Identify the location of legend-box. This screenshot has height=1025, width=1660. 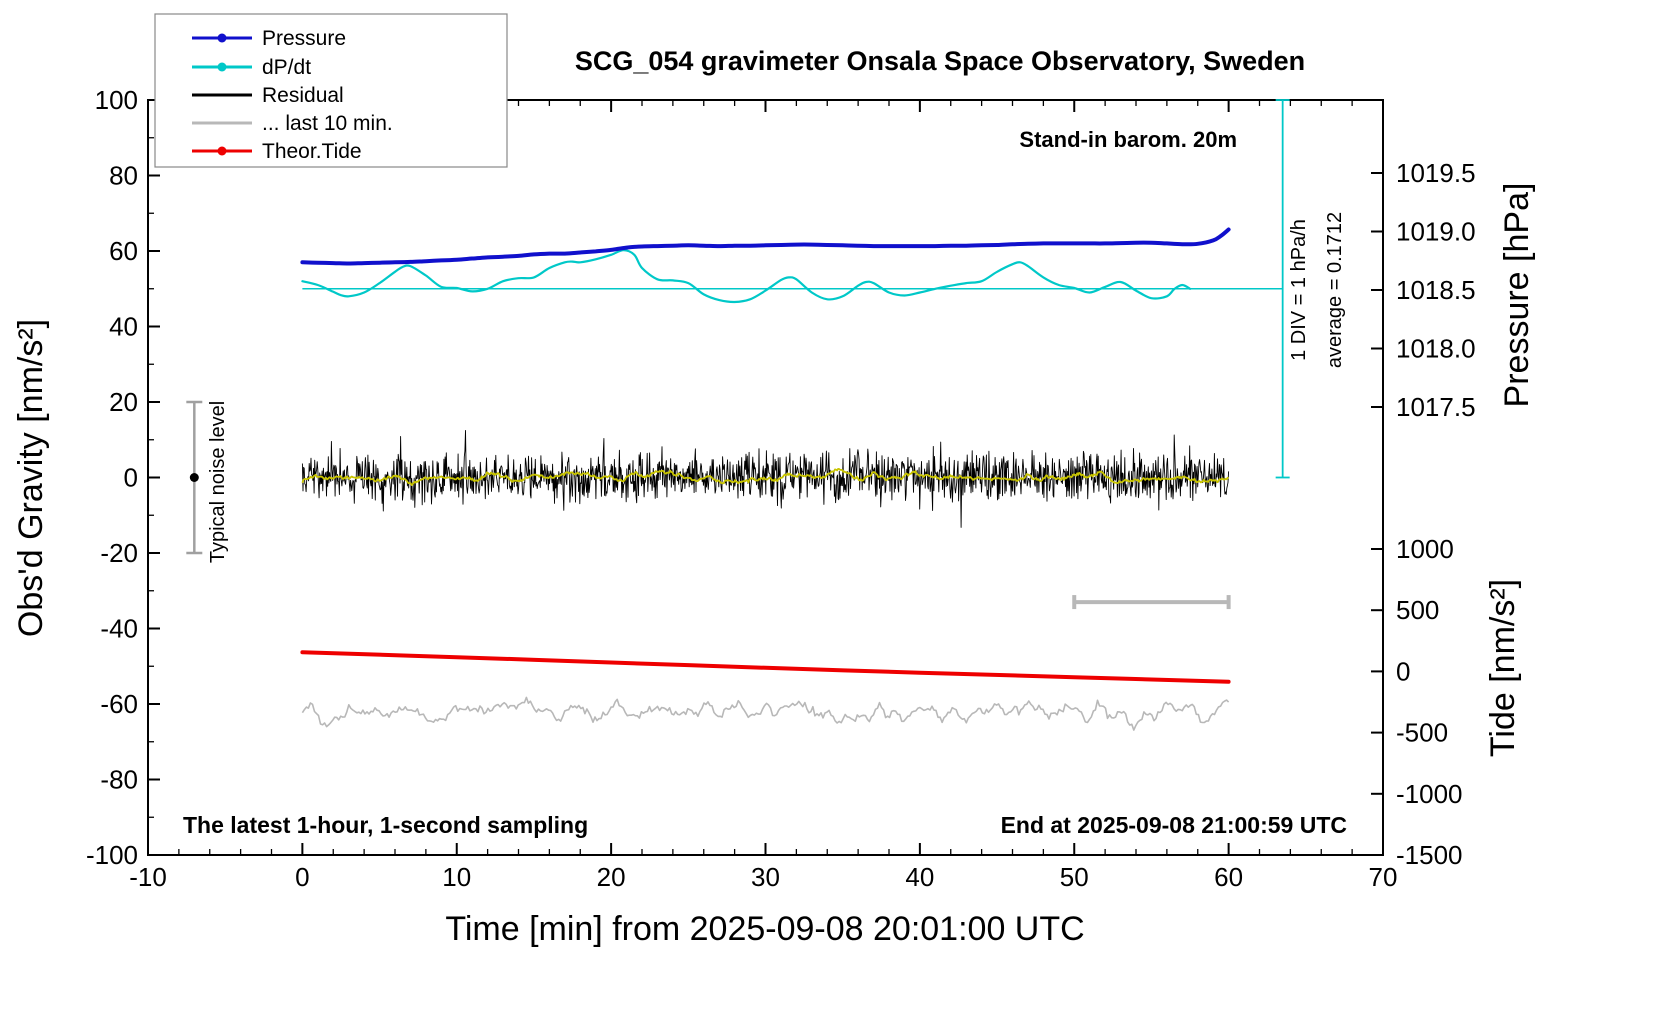
(331, 90).